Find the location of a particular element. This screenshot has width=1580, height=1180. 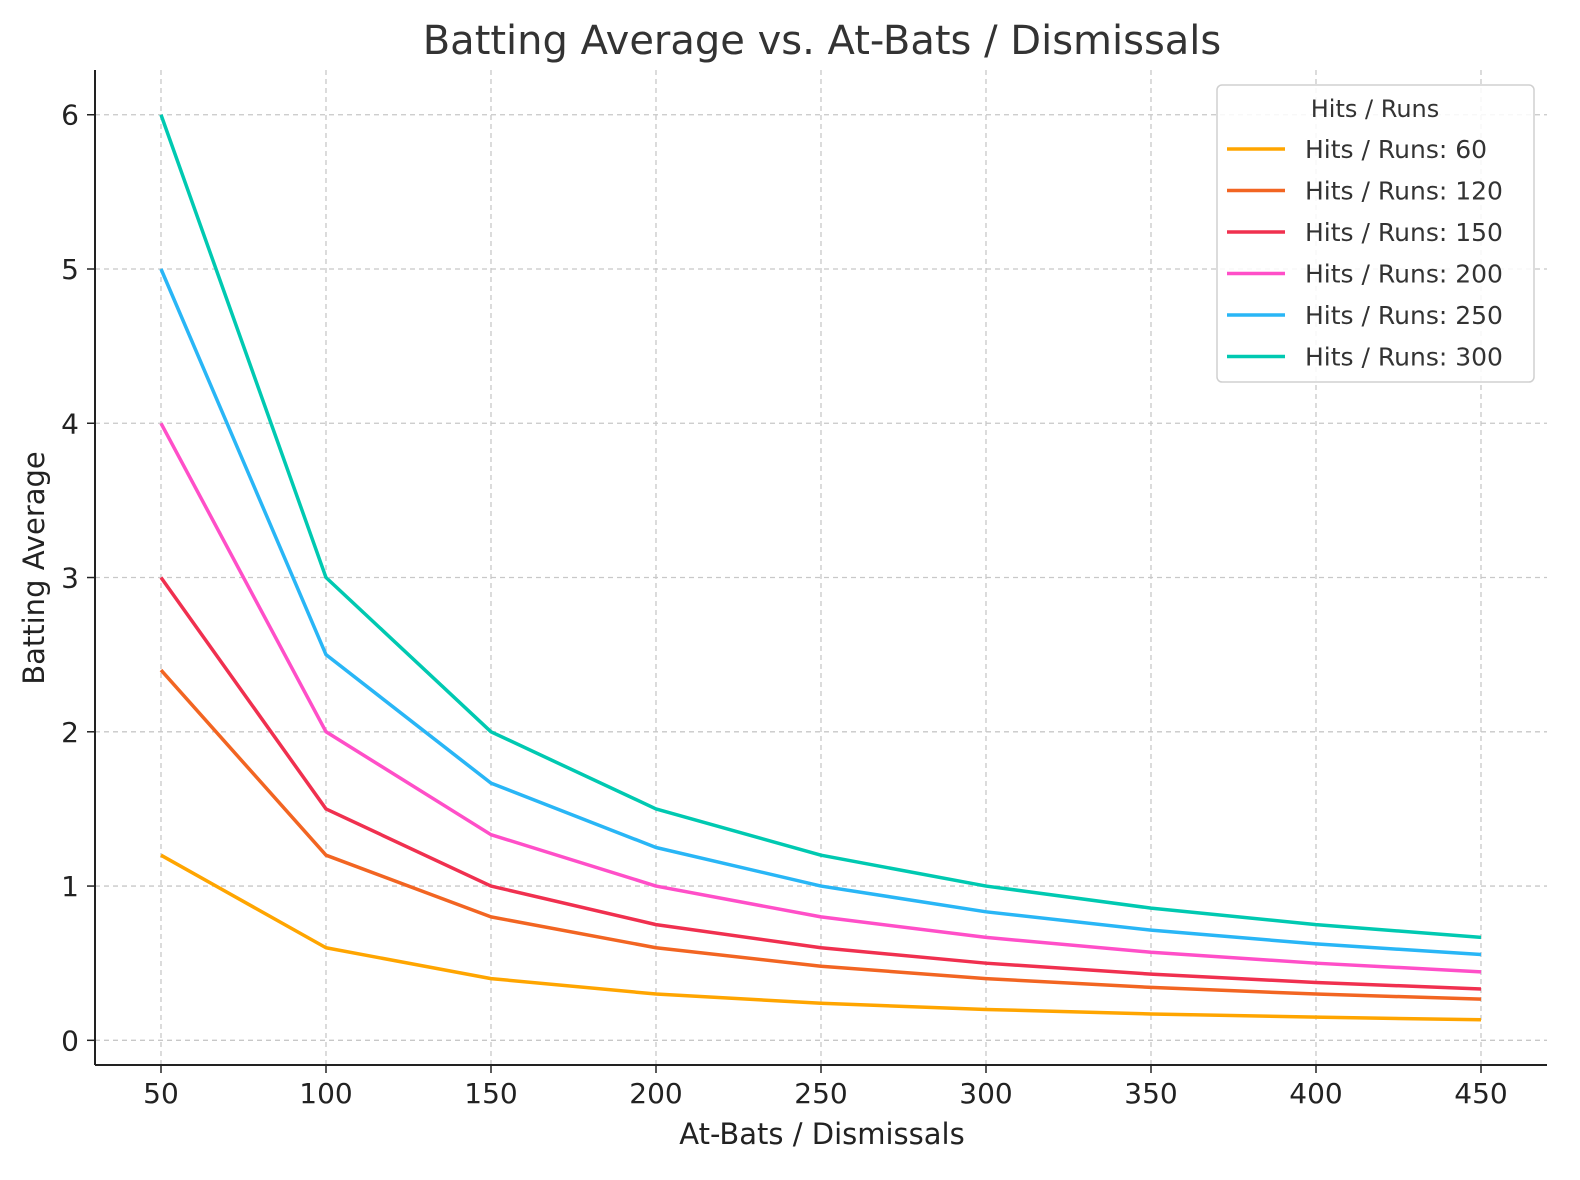

legend-entry: Hits / Runs: 60 is located at coordinates (1396, 149).